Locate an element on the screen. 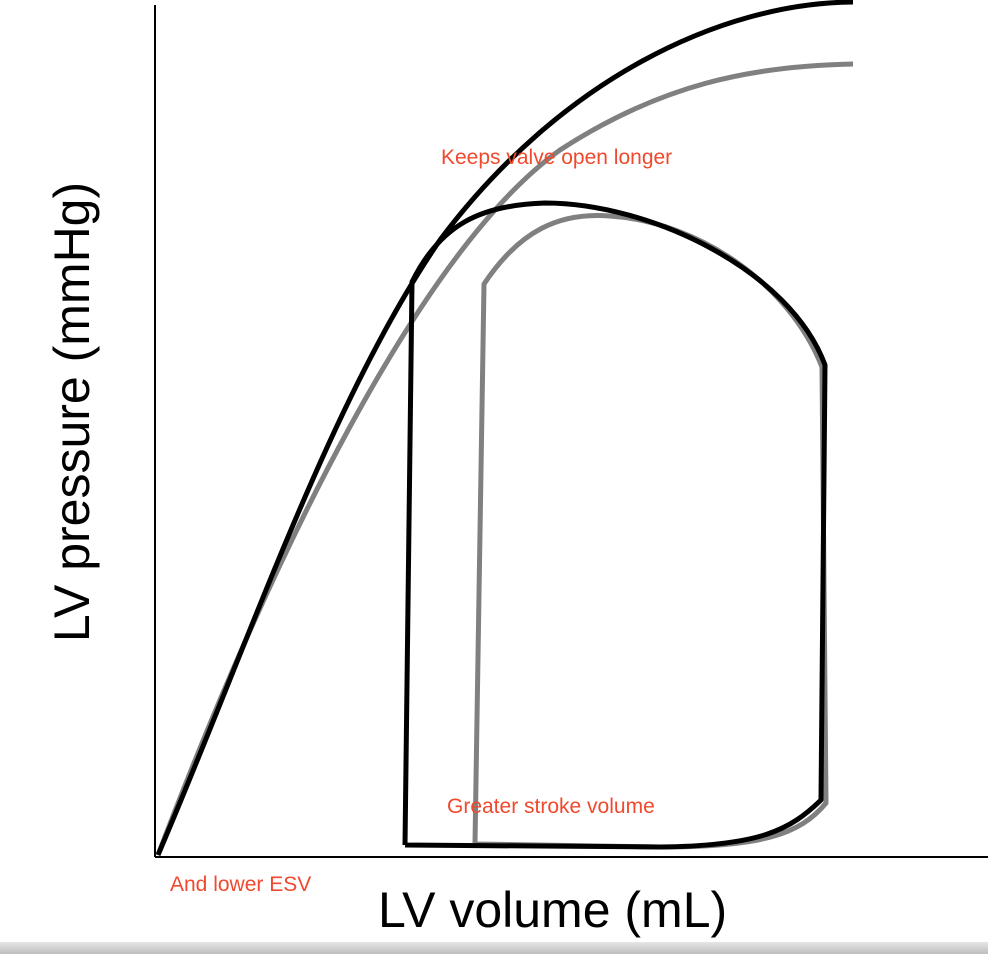 The height and width of the screenshot is (954, 988). annotation-stroke-volume: Greater stroke volume is located at coordinates (551, 806).